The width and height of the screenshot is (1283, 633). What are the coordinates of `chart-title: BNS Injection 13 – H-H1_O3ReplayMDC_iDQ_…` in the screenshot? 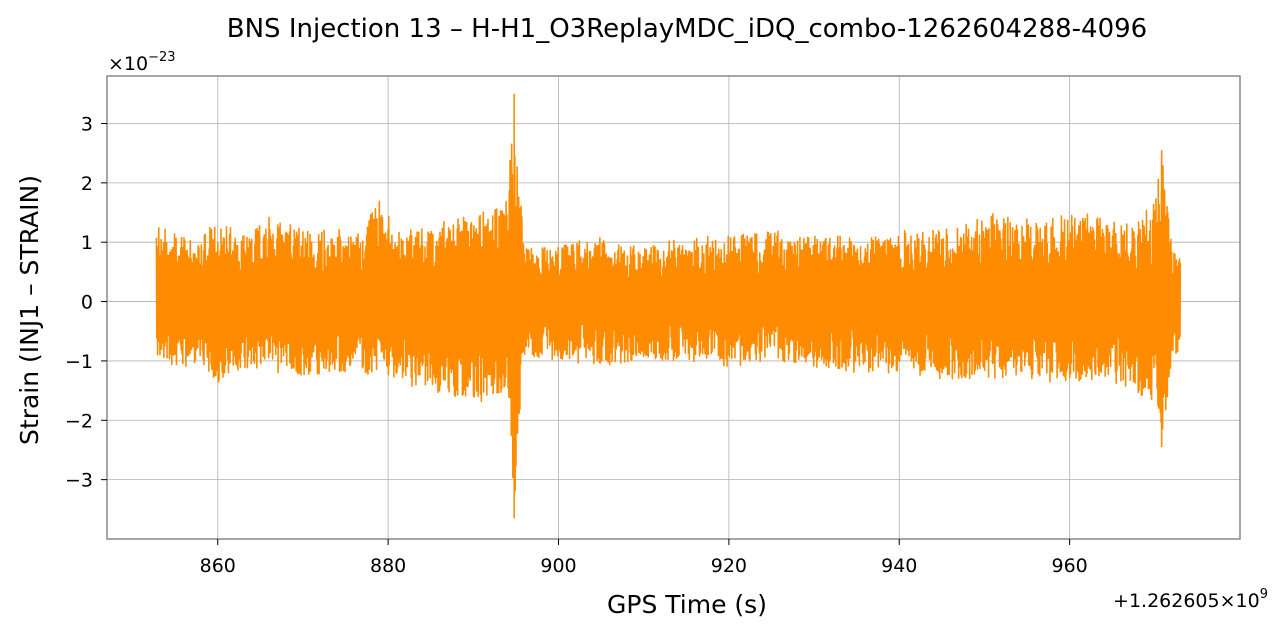 It's located at (687, 29).